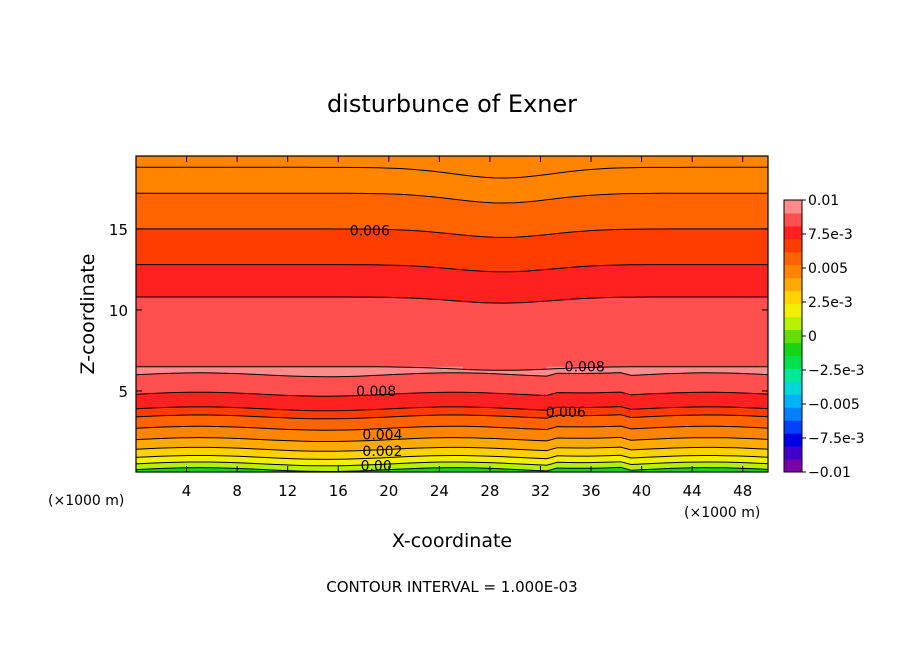  I want to click on contour-line-0.008, so click(452, 300).